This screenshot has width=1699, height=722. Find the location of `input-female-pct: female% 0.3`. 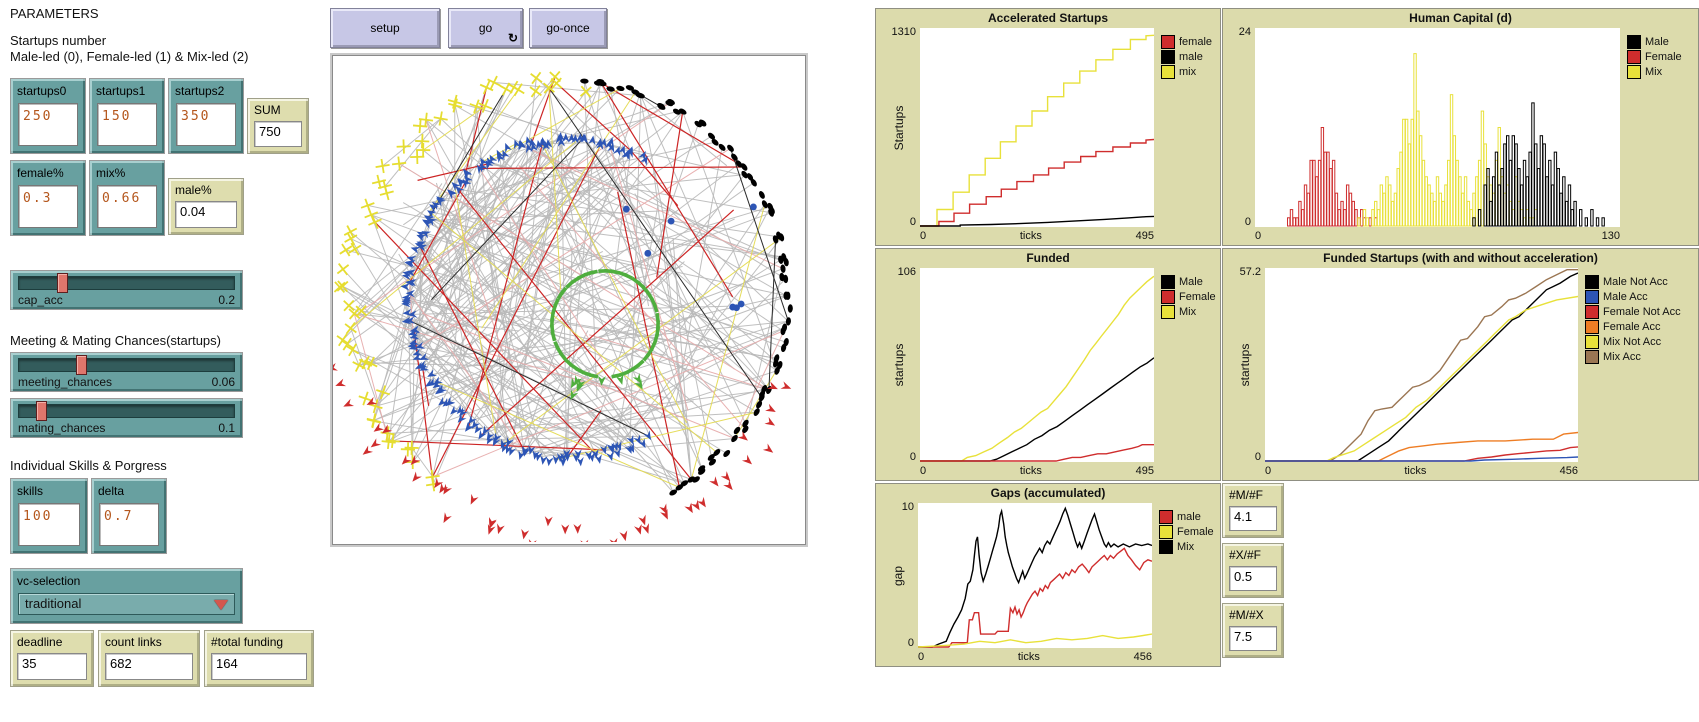

input-female-pct: female% 0.3 is located at coordinates (48, 198).